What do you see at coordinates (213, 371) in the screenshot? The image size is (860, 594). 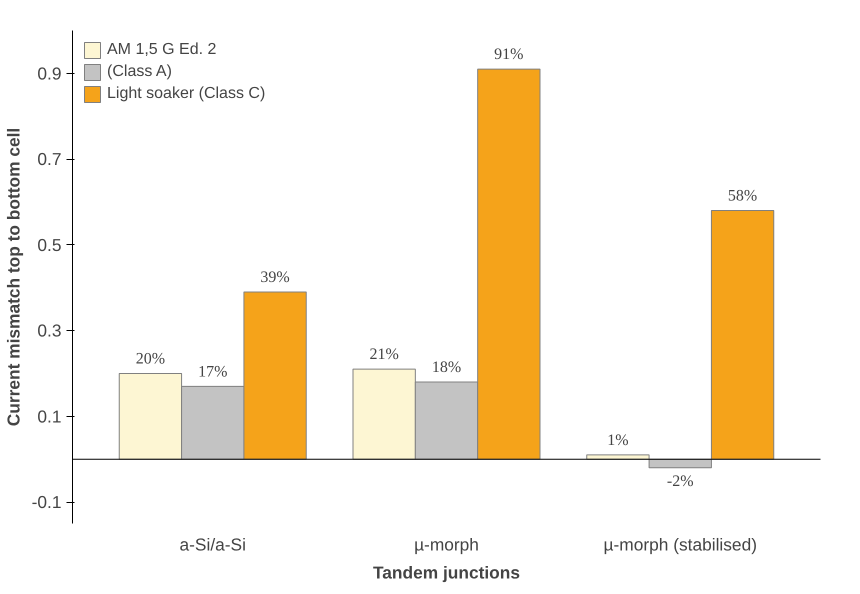 I see `data-label: 17%` at bounding box center [213, 371].